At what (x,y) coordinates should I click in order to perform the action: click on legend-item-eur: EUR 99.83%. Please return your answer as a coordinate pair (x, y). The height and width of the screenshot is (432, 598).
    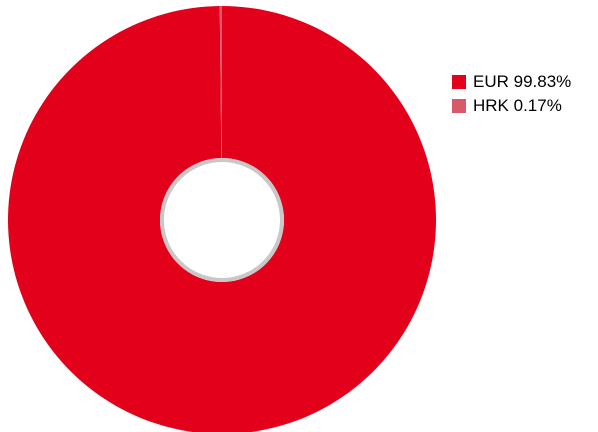
    Looking at the image, I should click on (511, 82).